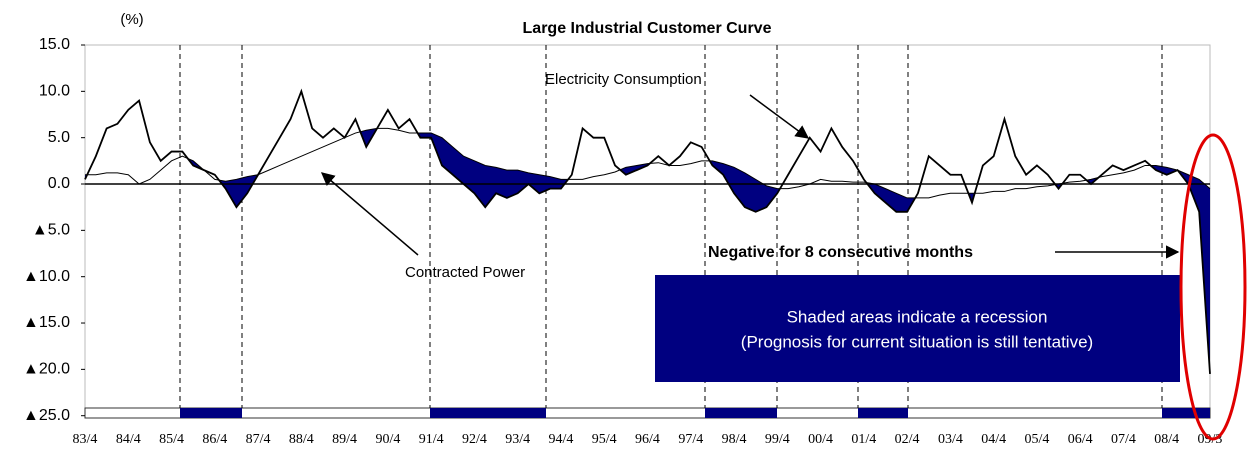  What do you see at coordinates (59, 183) in the screenshot?
I see `y-tick-label: 0.0` at bounding box center [59, 183].